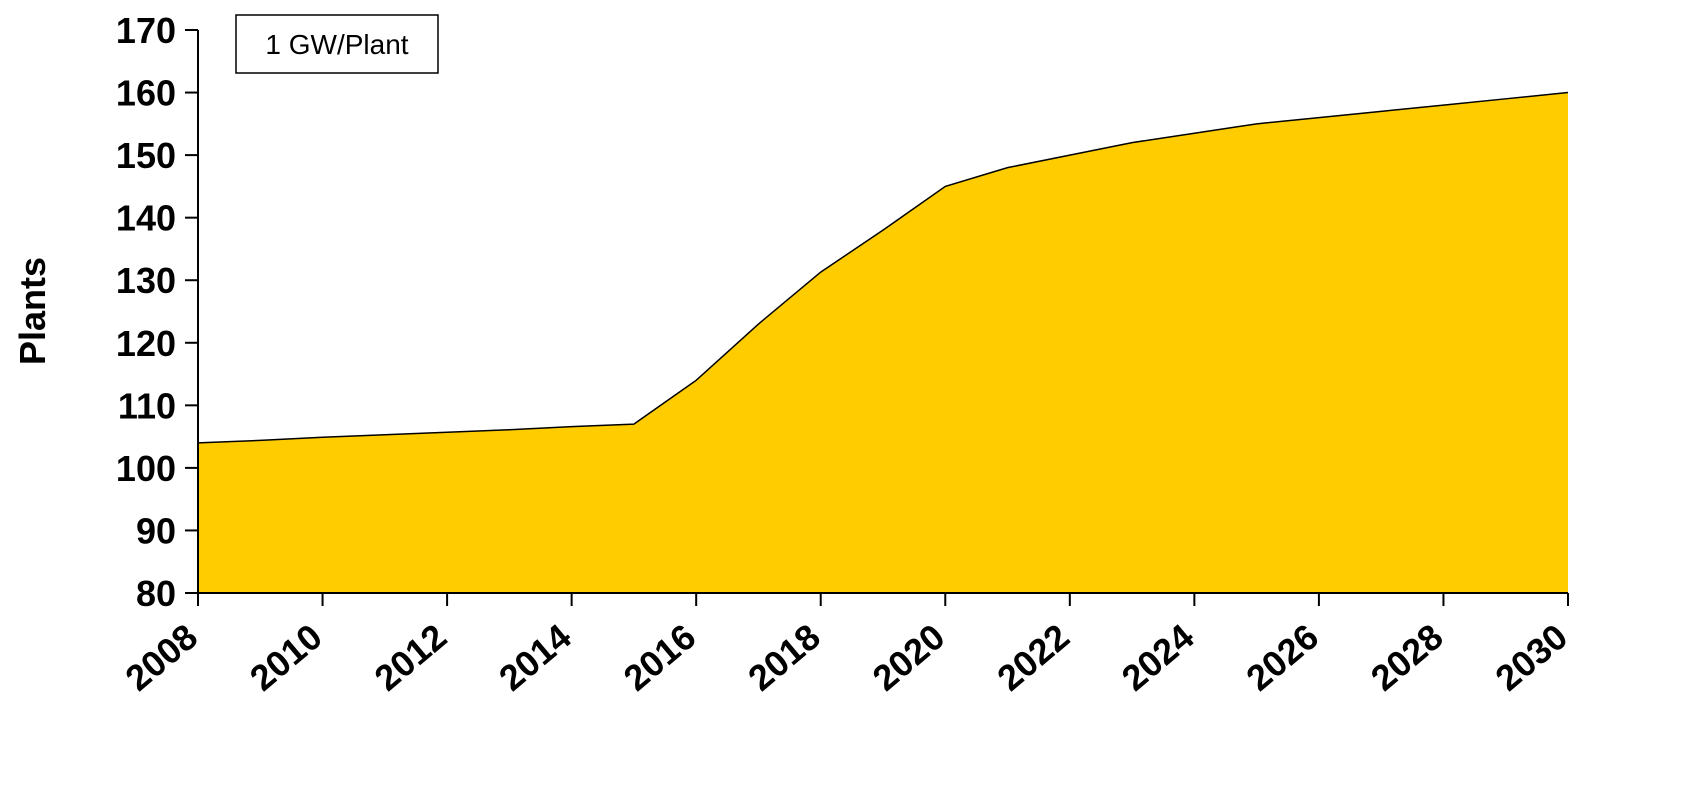 The image size is (1692, 798). What do you see at coordinates (146, 218) in the screenshot?
I see `y-tick-label: 140` at bounding box center [146, 218].